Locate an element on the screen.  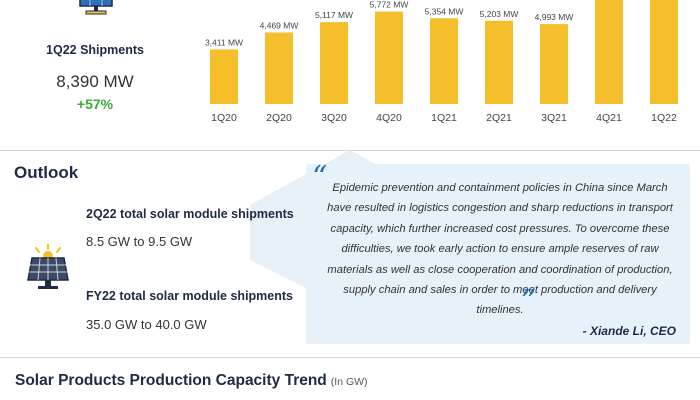
shipments-title: 1Q22 Shipments is located at coordinates (95, 50).